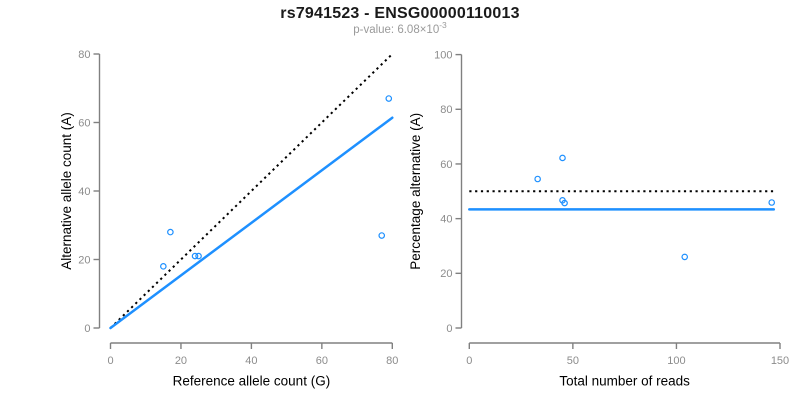  Describe the element at coordinates (443, 25) in the screenshot. I see `pvalue-exponent: -3` at that location.